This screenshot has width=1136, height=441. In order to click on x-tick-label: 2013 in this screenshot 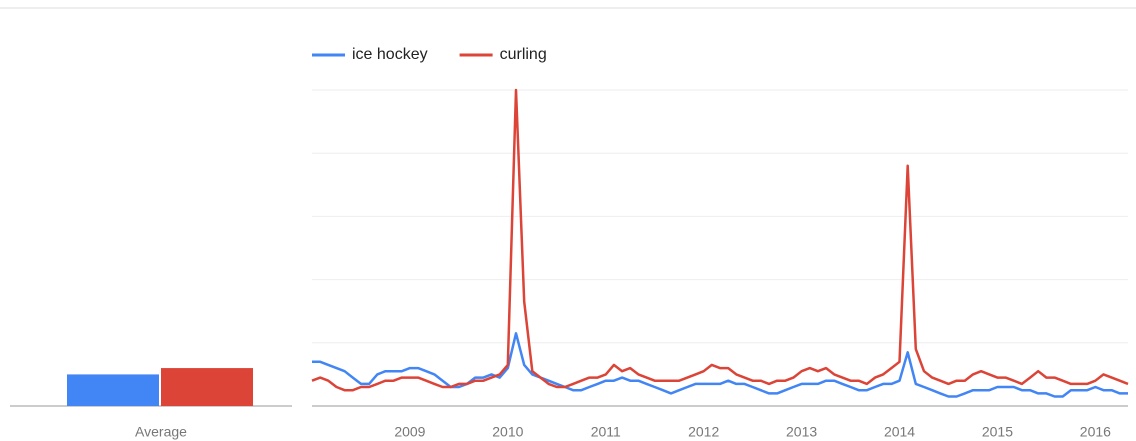, I will do `click(801, 432)`.